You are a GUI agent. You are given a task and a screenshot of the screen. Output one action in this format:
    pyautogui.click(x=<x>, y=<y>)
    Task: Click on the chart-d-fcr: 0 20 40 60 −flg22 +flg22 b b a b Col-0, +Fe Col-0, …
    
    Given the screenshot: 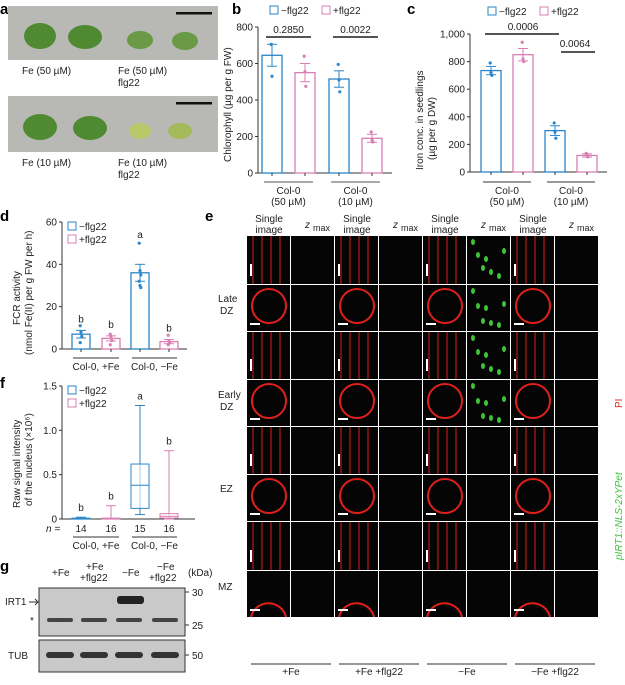 What is the action you would take?
    pyautogui.click(x=116, y=295)
    